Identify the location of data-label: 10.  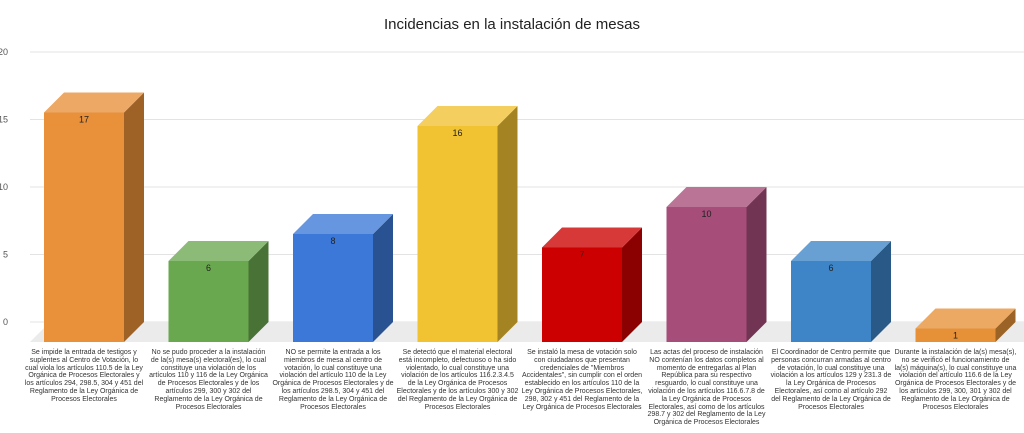
(706, 214).